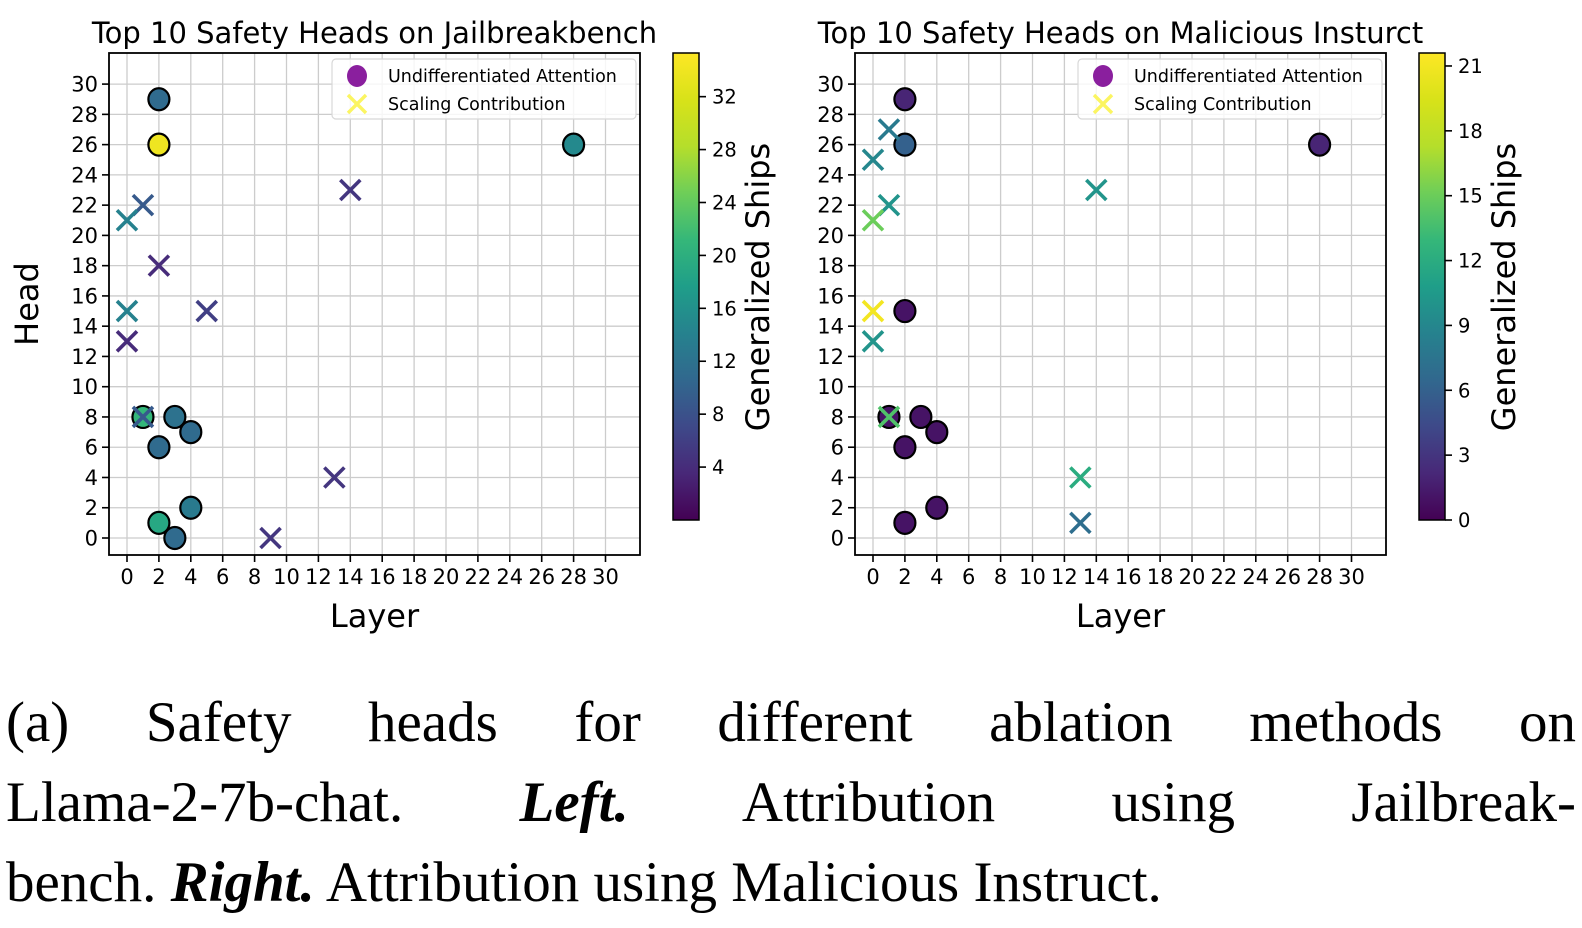 The image size is (1582, 928). What do you see at coordinates (1064, 577) in the screenshot?
I see `x-tick-label: 12` at bounding box center [1064, 577].